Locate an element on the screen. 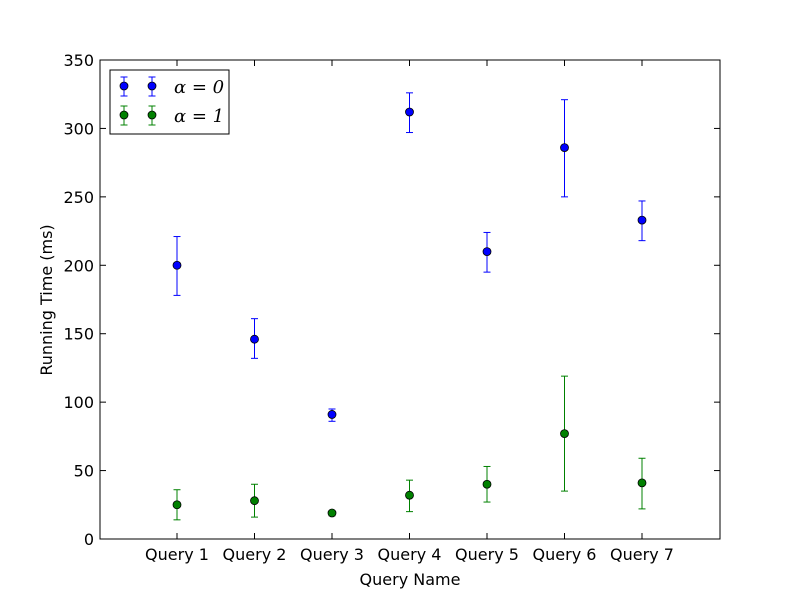 This screenshot has height=600, width=800. y-tick-label: 100 is located at coordinates (78, 402).